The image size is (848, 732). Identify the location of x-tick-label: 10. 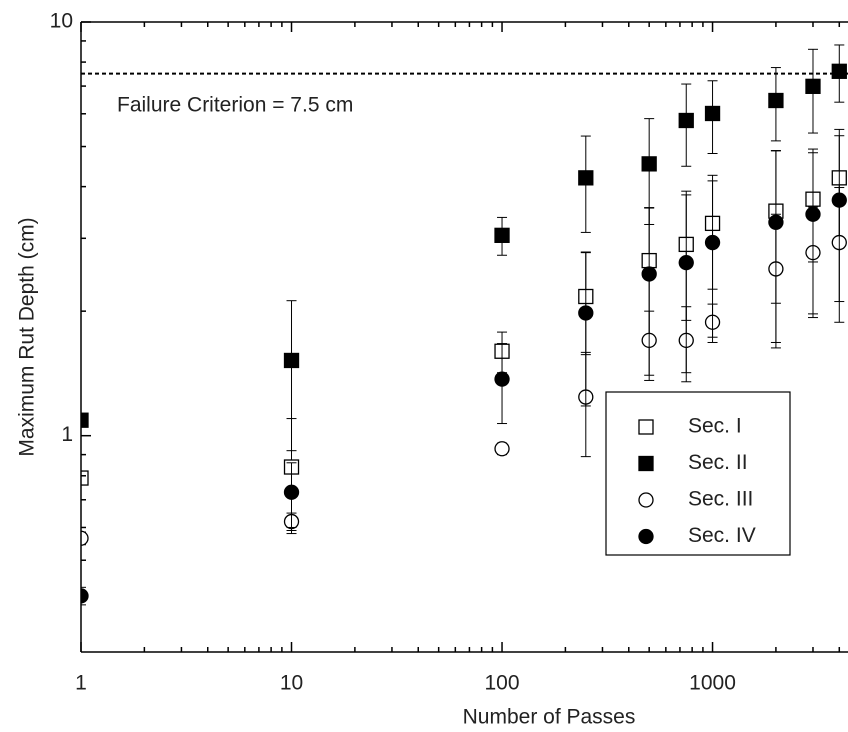
(291, 683).